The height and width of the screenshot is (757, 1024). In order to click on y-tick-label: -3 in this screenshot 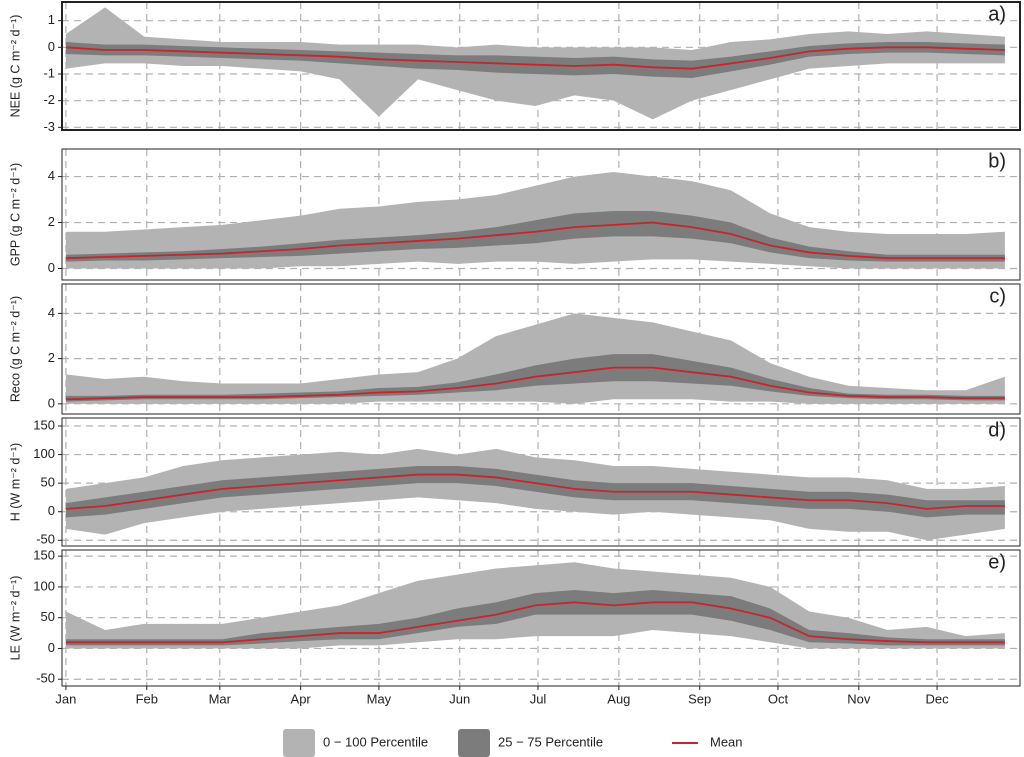, I will do `click(49, 126)`.